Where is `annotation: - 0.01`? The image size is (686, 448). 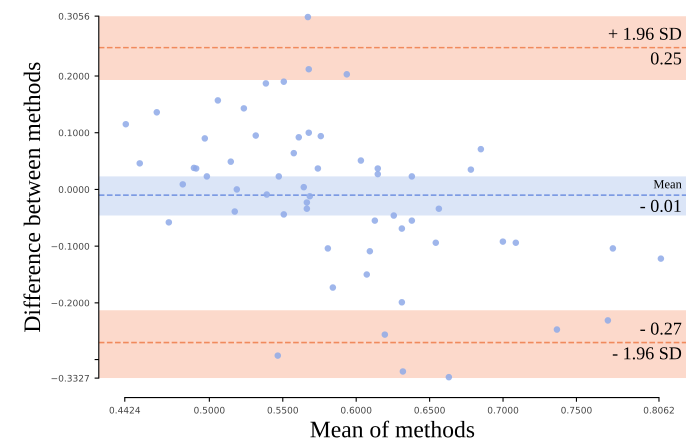
annotation: - 0.01 is located at coordinates (660, 206).